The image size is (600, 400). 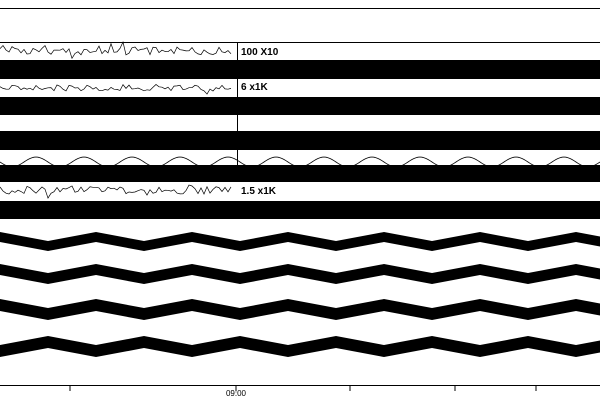 What do you see at coordinates (300, 162) in the screenshot?
I see `sine-trace` at bounding box center [300, 162].